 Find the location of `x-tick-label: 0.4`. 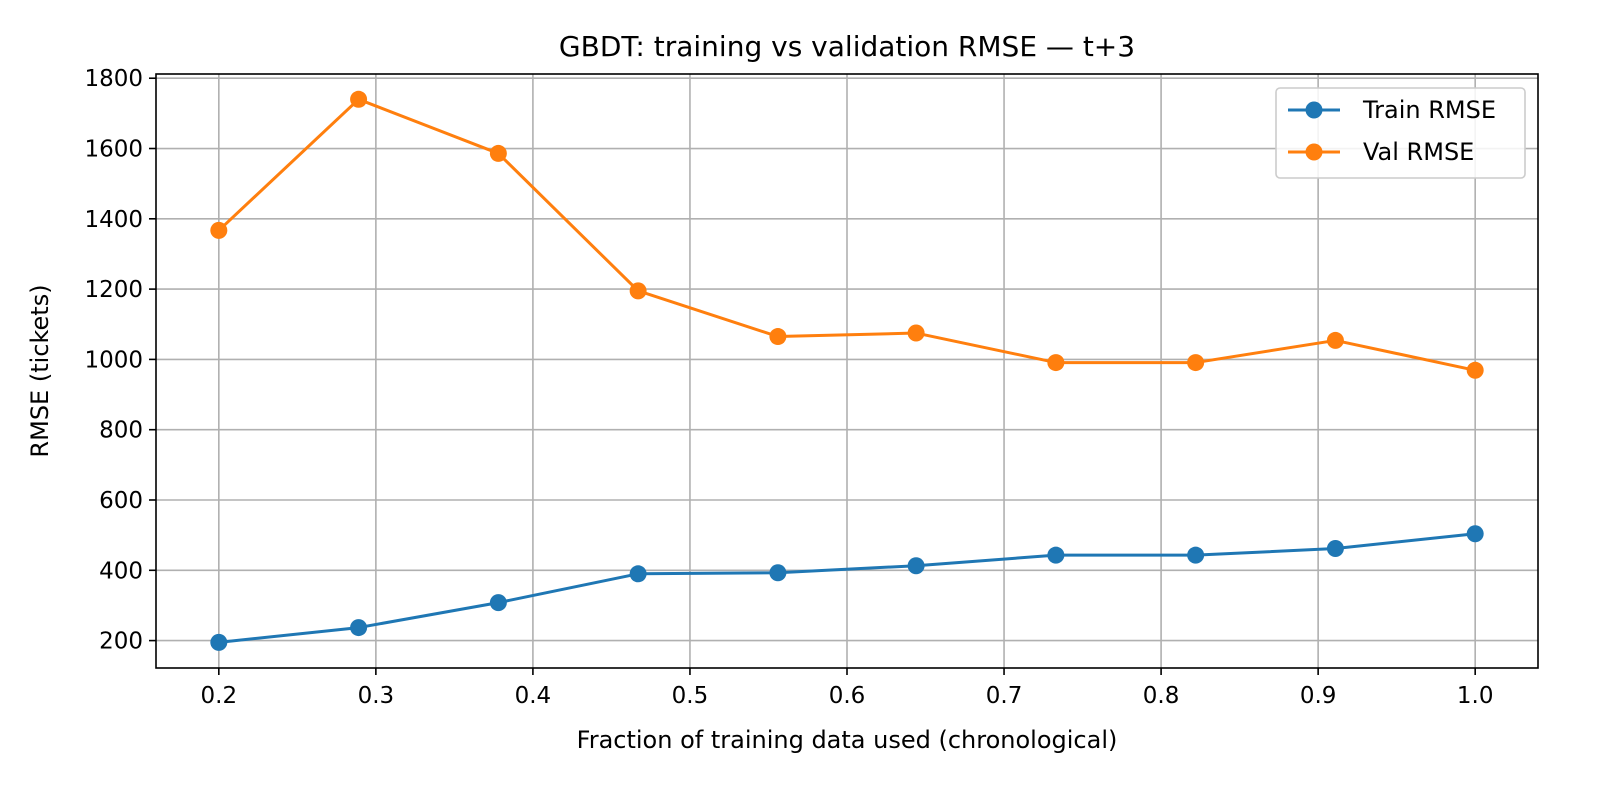

x-tick-label: 0.4 is located at coordinates (533, 696).